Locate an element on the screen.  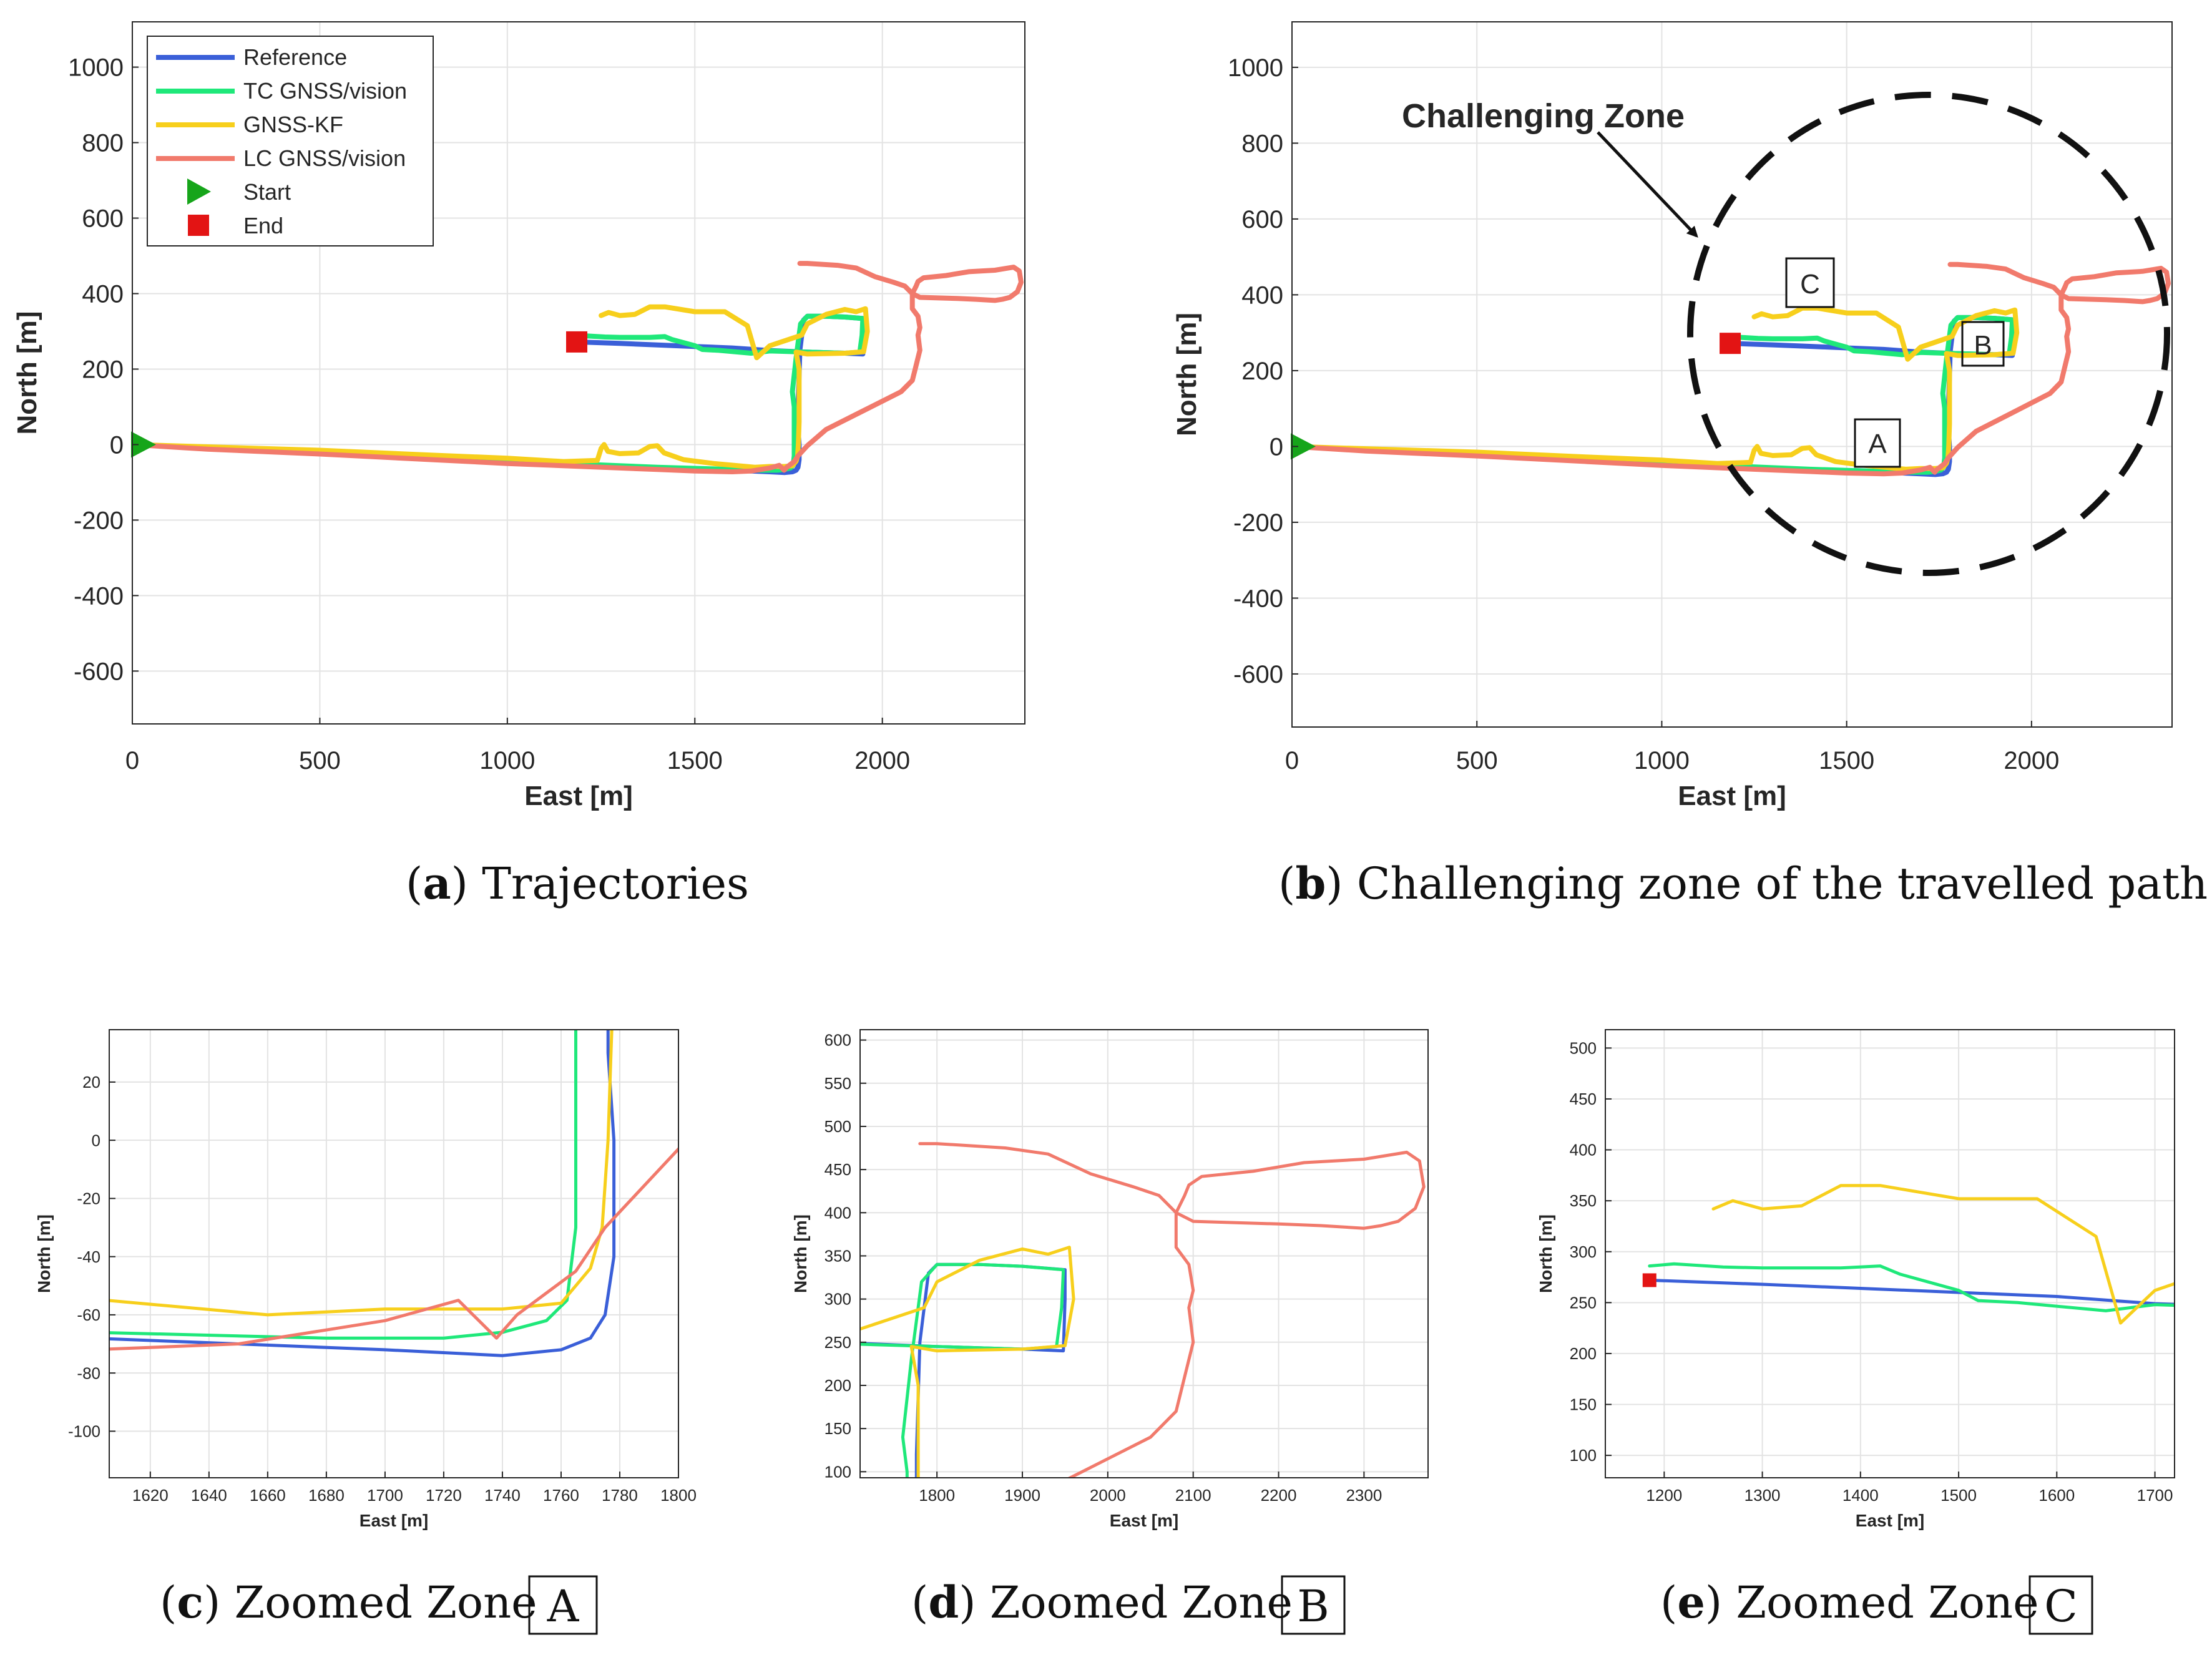
caption-d-box is located at coordinates (1314, 1605).